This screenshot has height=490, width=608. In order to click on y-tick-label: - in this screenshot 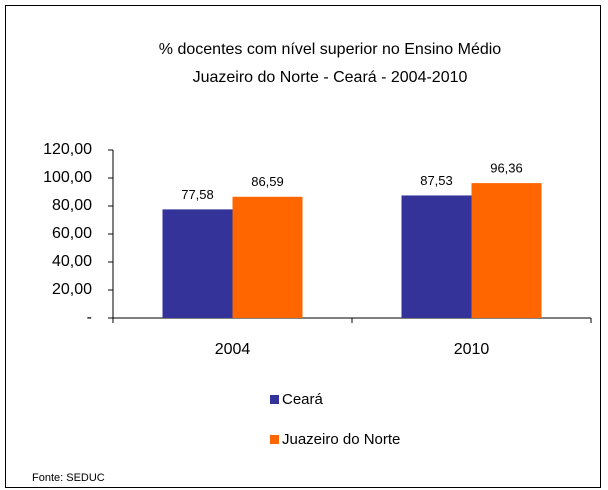, I will do `click(89, 317)`.